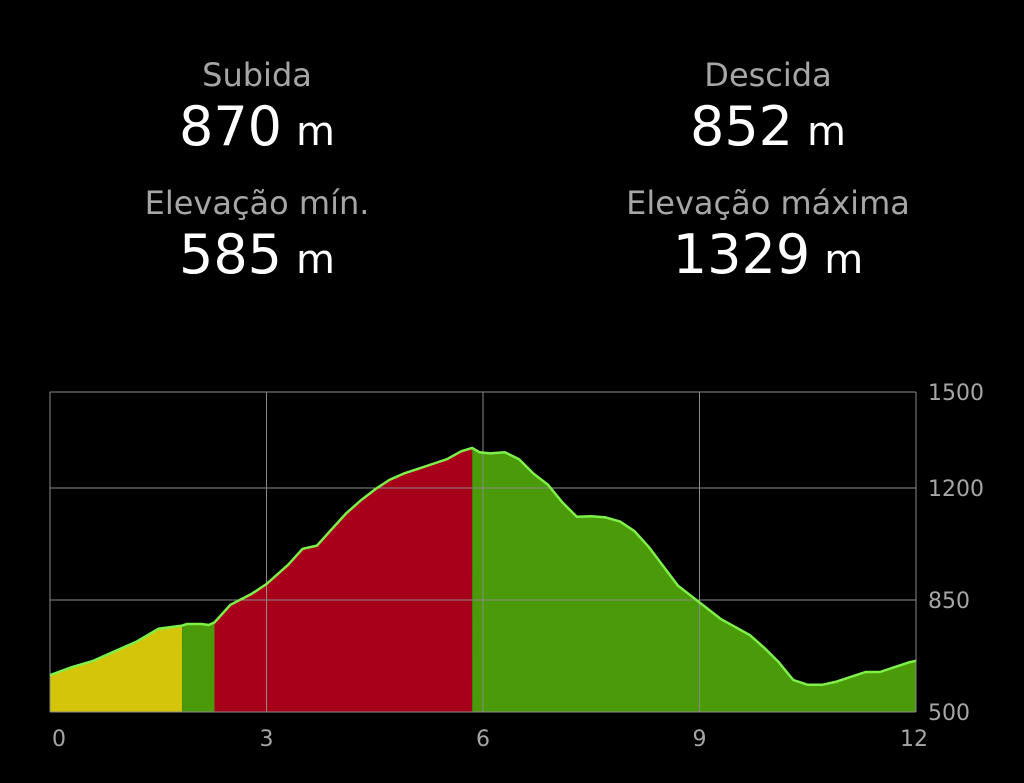 This screenshot has height=783, width=1024. I want to click on max-elevation-value: 1329, so click(741, 254).